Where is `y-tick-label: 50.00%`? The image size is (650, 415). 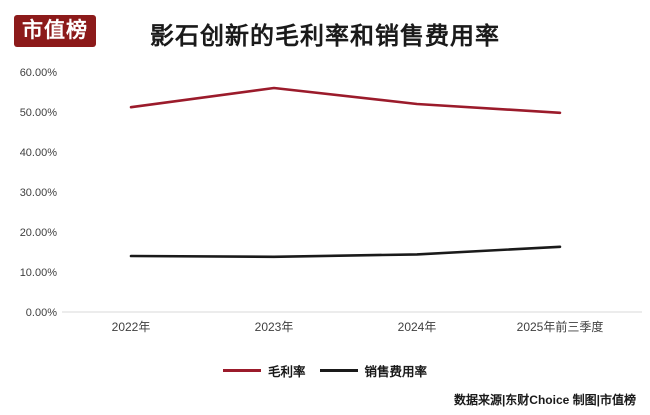 y-tick-label: 50.00% is located at coordinates (39, 113).